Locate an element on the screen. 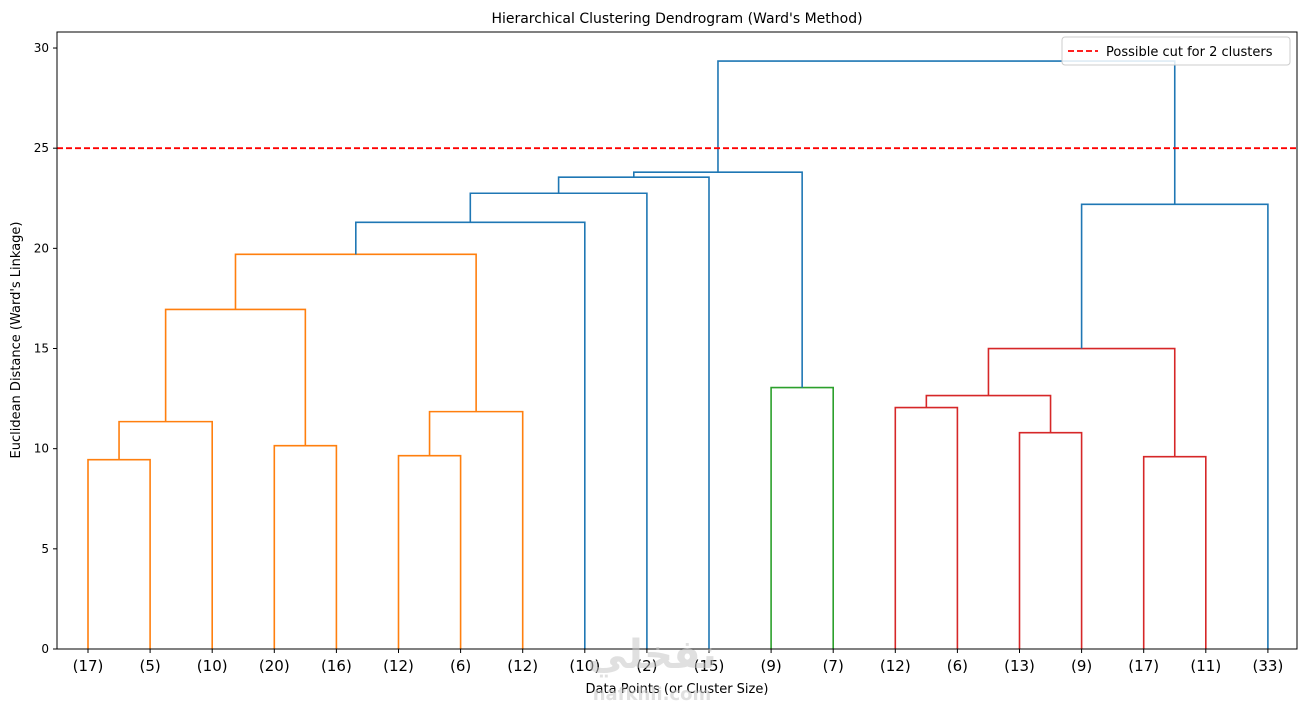 The height and width of the screenshot is (705, 1306). leaf-label-7: (12) is located at coordinates (522, 666).